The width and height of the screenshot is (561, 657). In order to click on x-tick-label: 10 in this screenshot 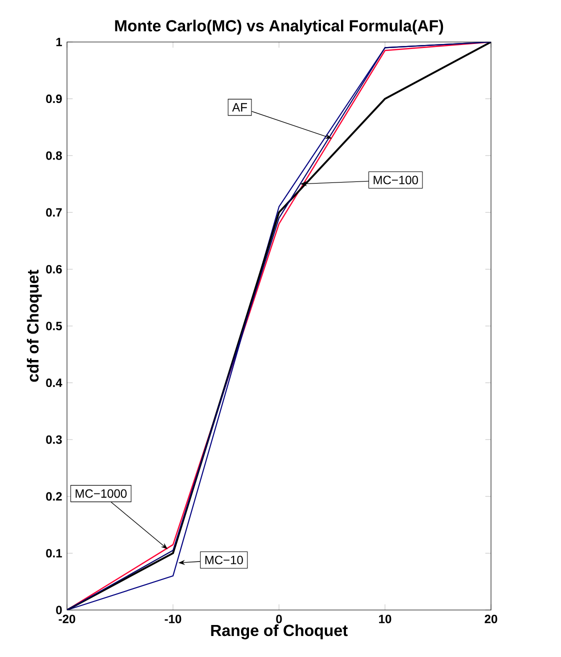, I will do `click(385, 619)`.